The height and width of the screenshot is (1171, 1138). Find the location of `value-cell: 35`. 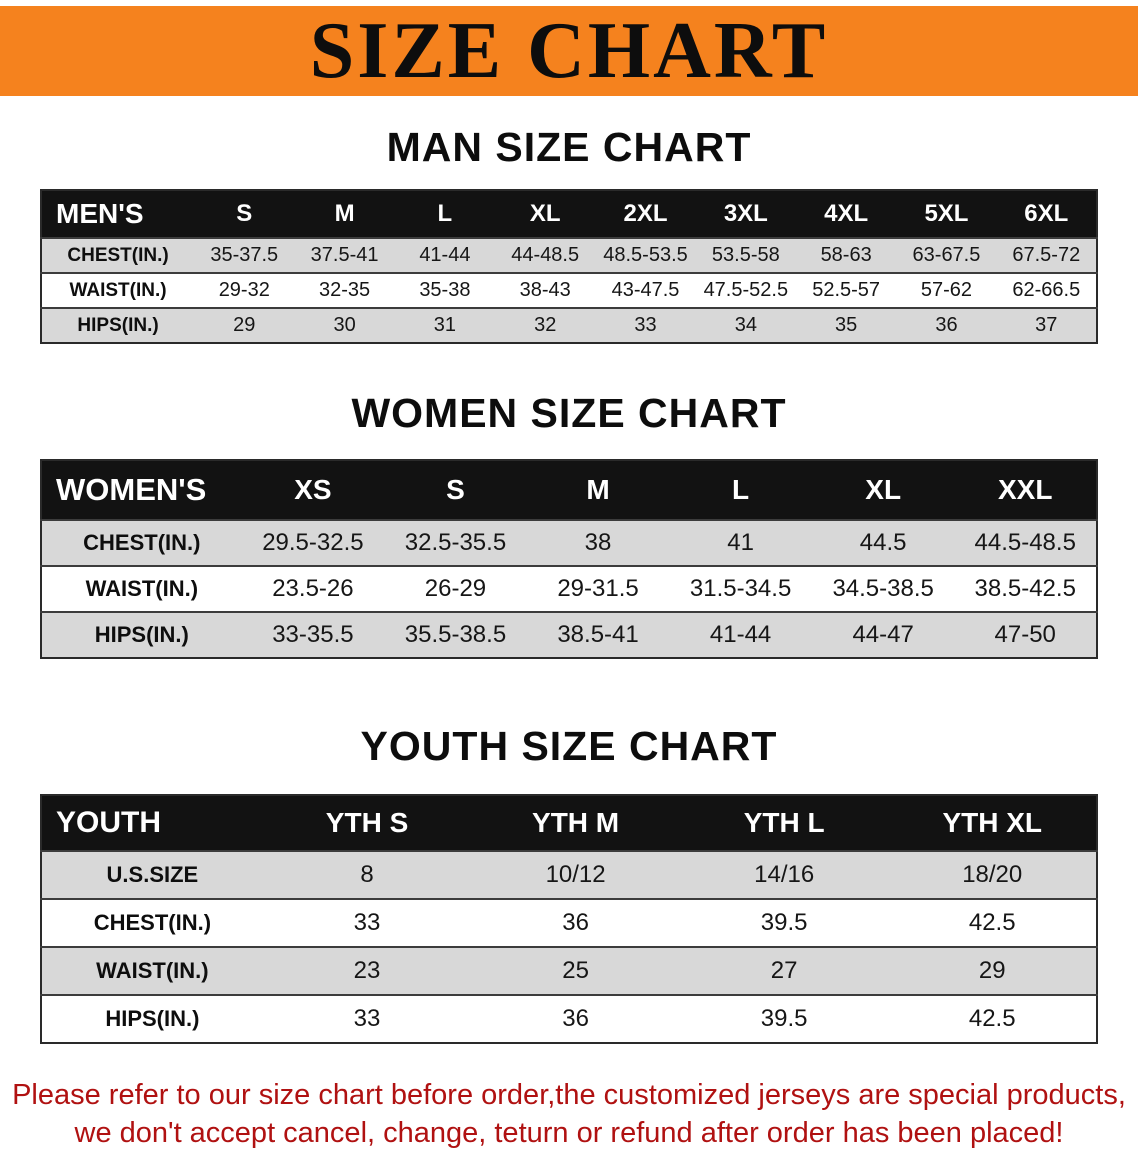

value-cell: 35 is located at coordinates (846, 325).